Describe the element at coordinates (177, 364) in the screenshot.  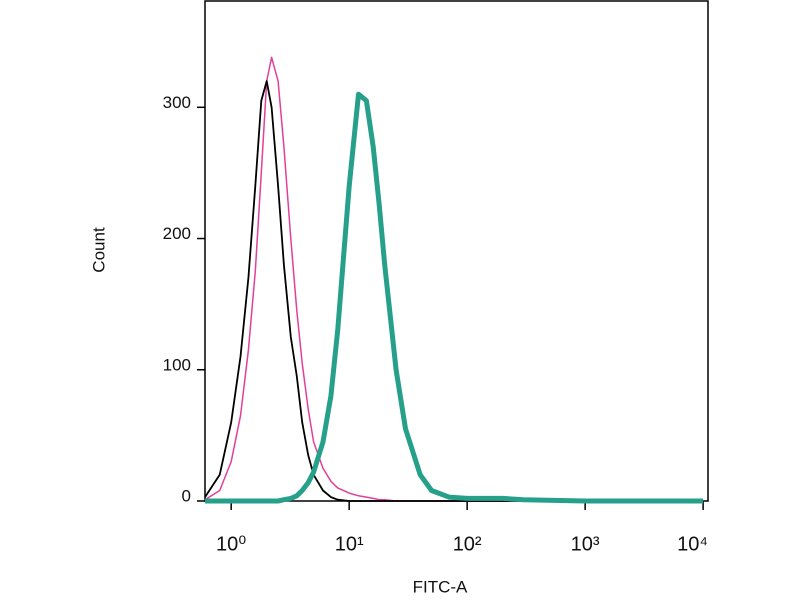
I see `y-tick-label: 100` at that location.